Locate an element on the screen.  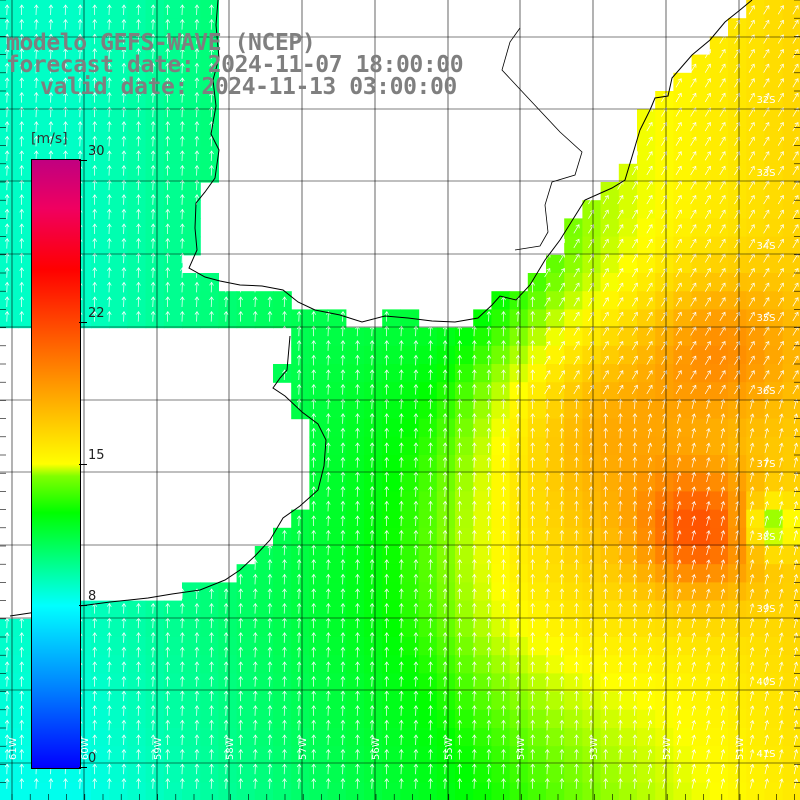
colorbar-tick is located at coordinates (83, 606).